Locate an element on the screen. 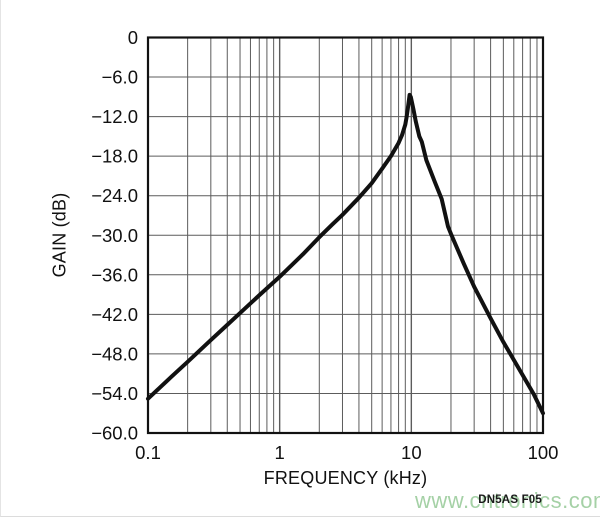 The width and height of the screenshot is (600, 517). x-tick-label: 1 is located at coordinates (280, 452).